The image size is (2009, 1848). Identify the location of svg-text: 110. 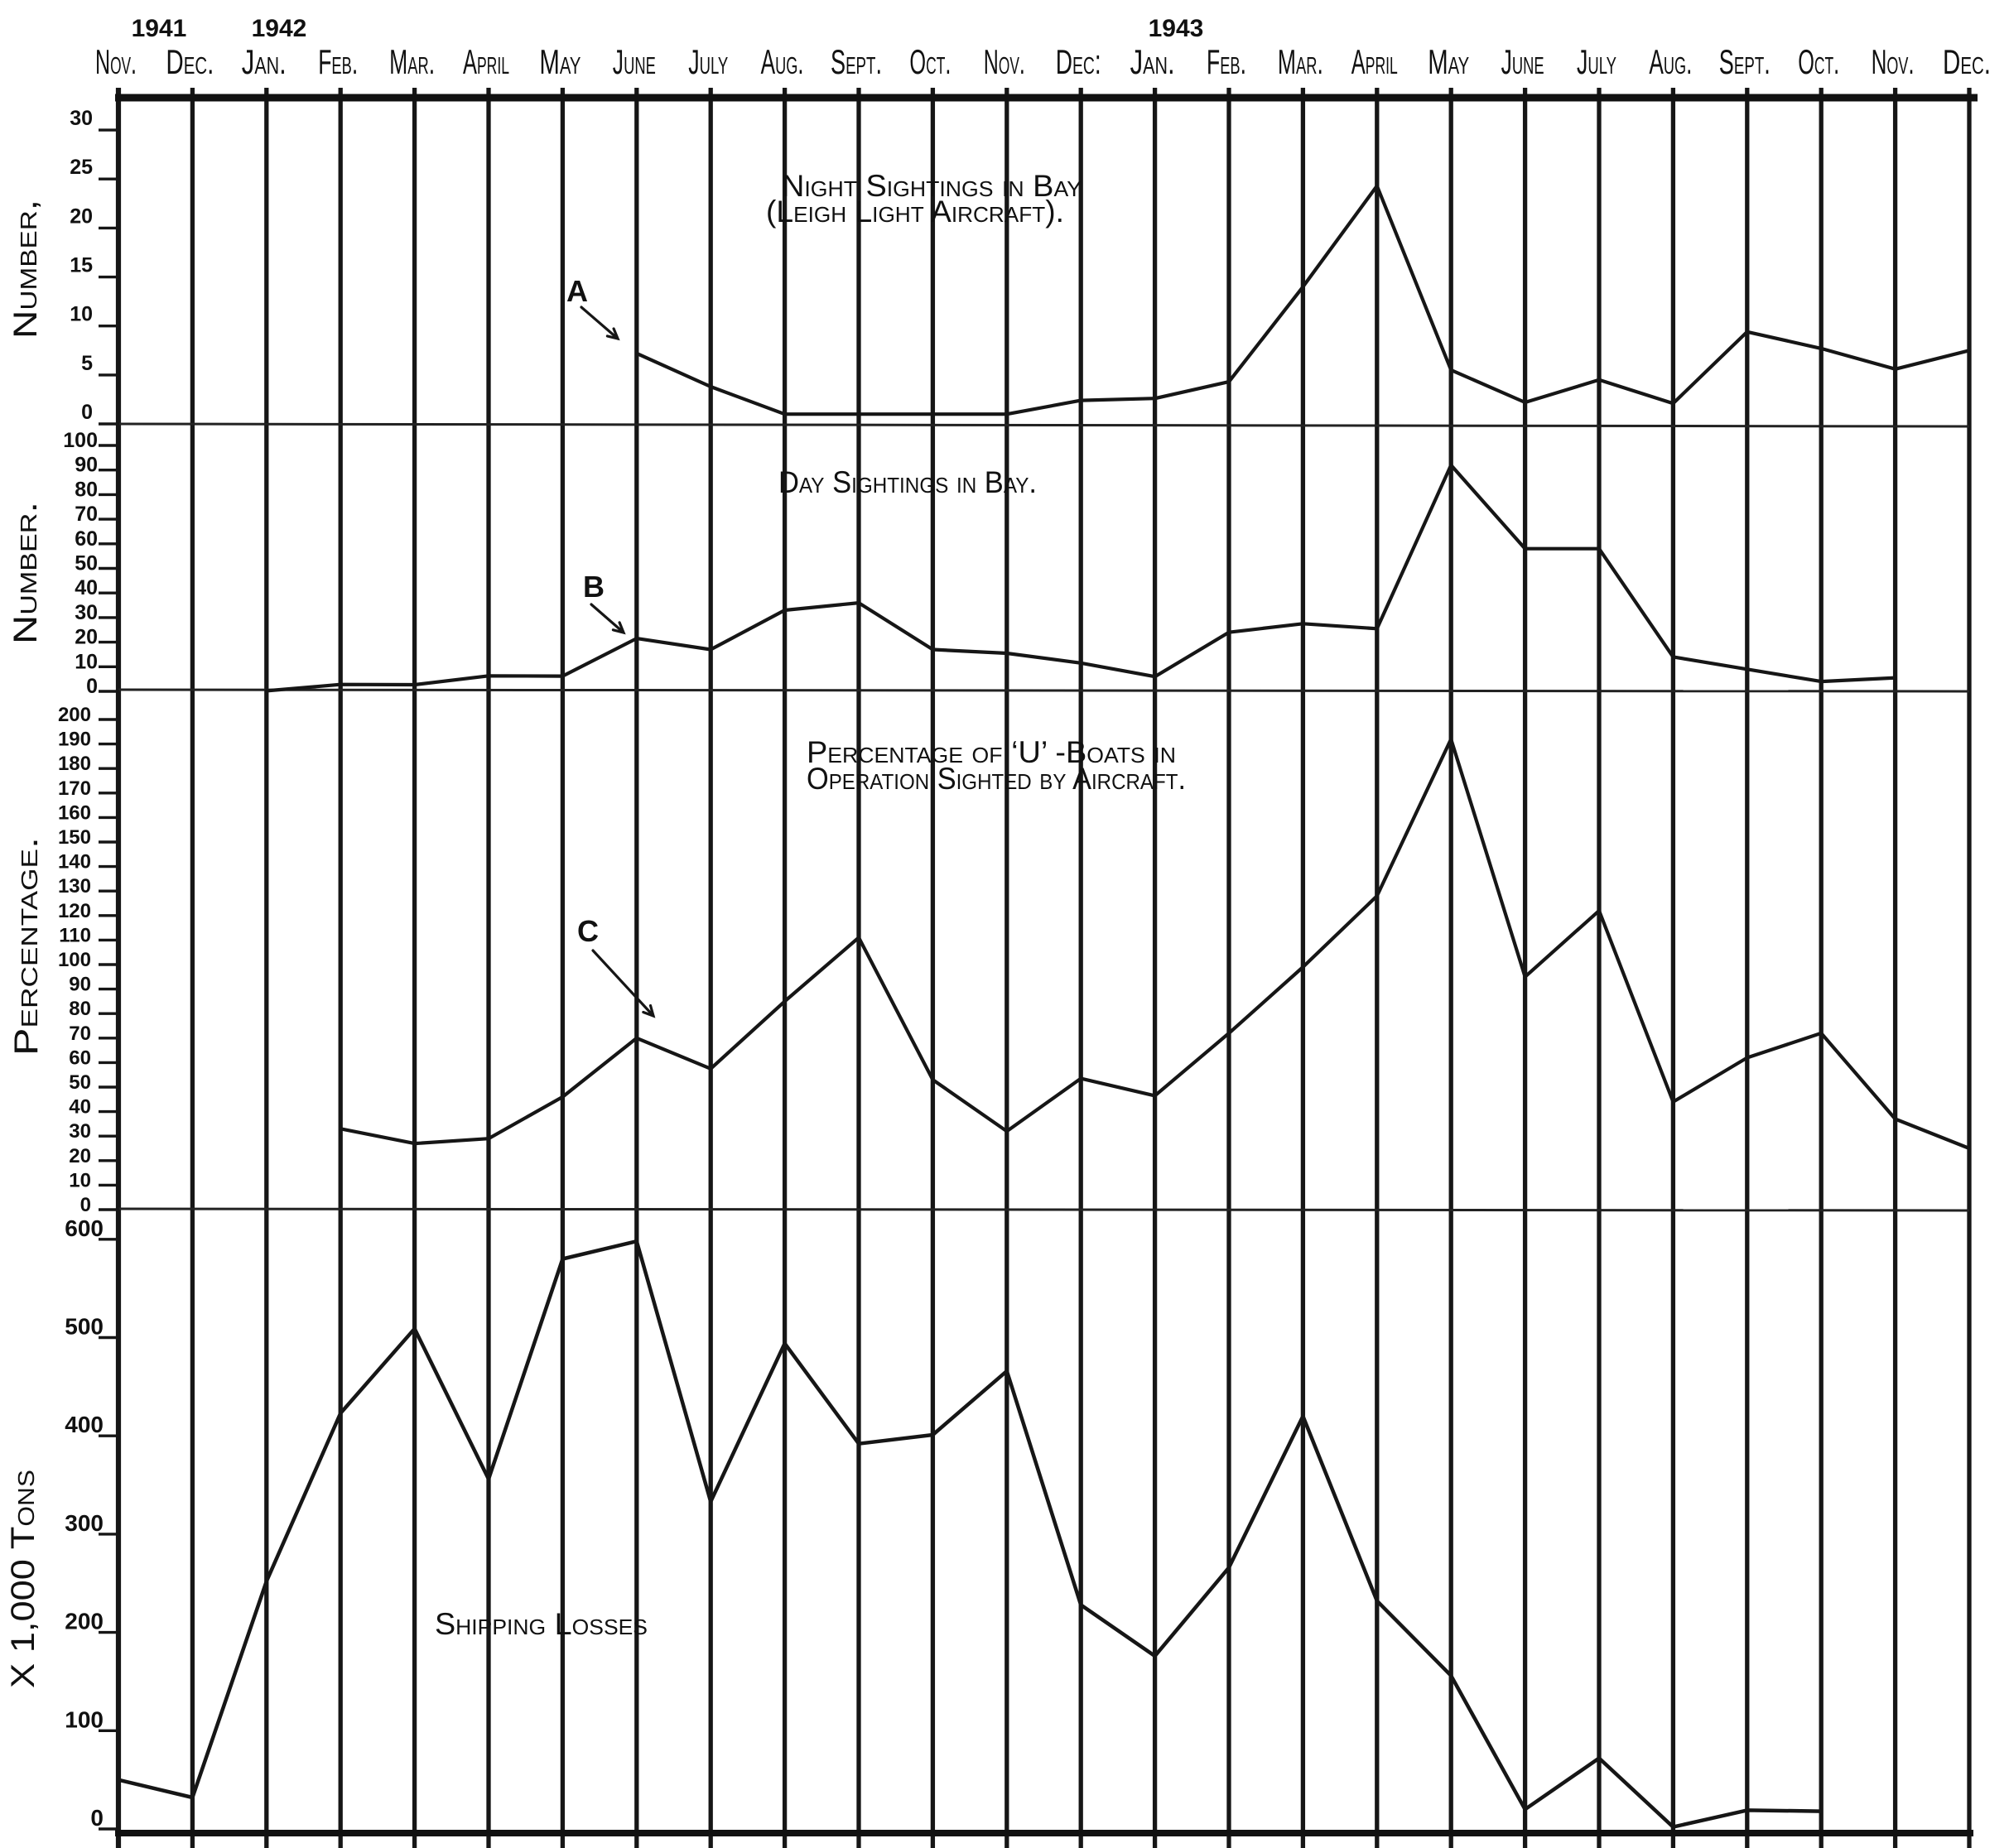
(75, 935).